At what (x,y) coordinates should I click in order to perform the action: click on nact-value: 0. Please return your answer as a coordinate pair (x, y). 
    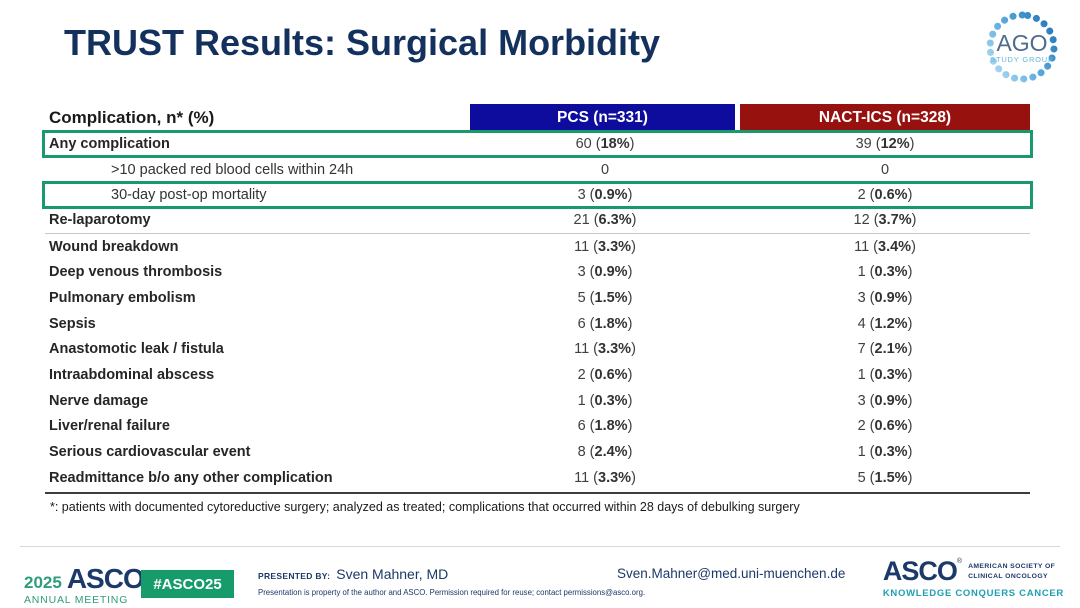
    Looking at the image, I should click on (885, 169).